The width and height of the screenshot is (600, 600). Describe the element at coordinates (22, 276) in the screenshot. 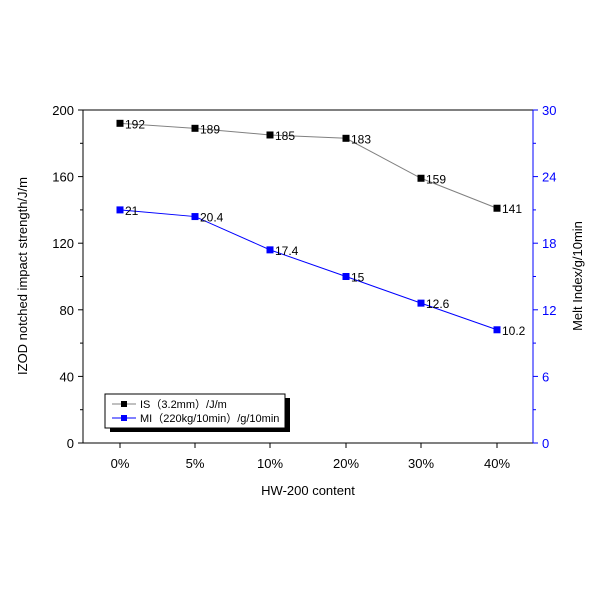

I see `y-axis-title: IZOD notched impact strength/J/m` at that location.